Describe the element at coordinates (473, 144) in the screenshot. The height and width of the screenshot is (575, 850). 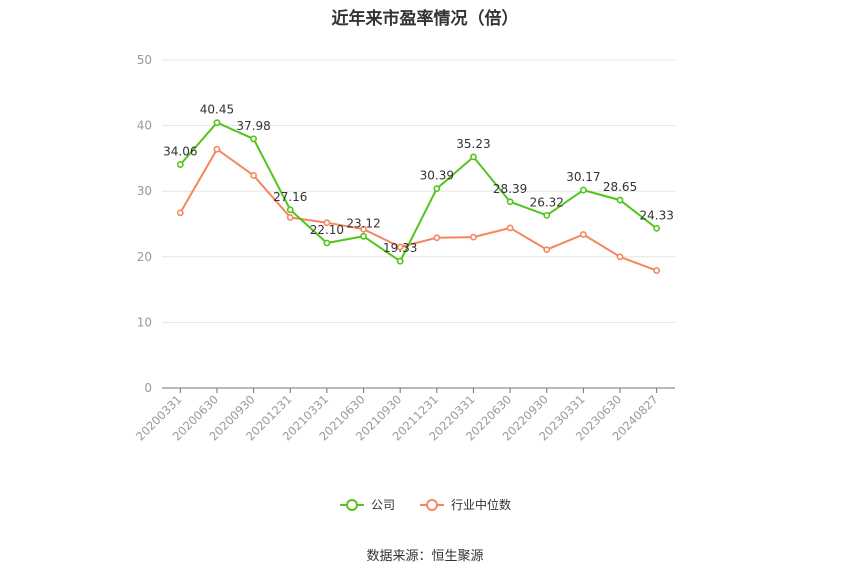
I see `data-label: 35.23` at that location.